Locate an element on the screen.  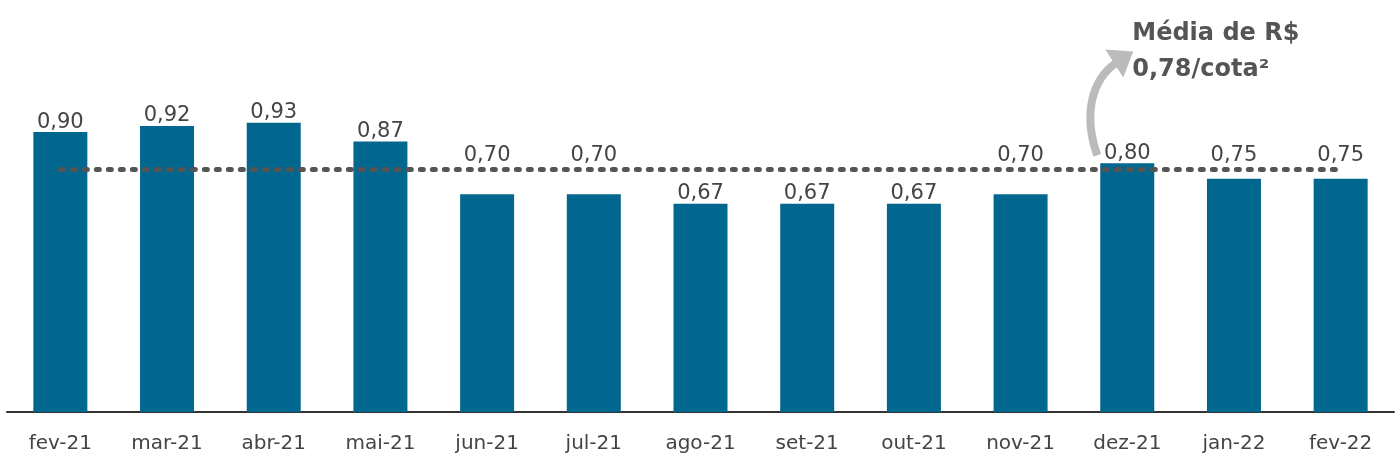
data-label: 0,90 is located at coordinates (60, 120).